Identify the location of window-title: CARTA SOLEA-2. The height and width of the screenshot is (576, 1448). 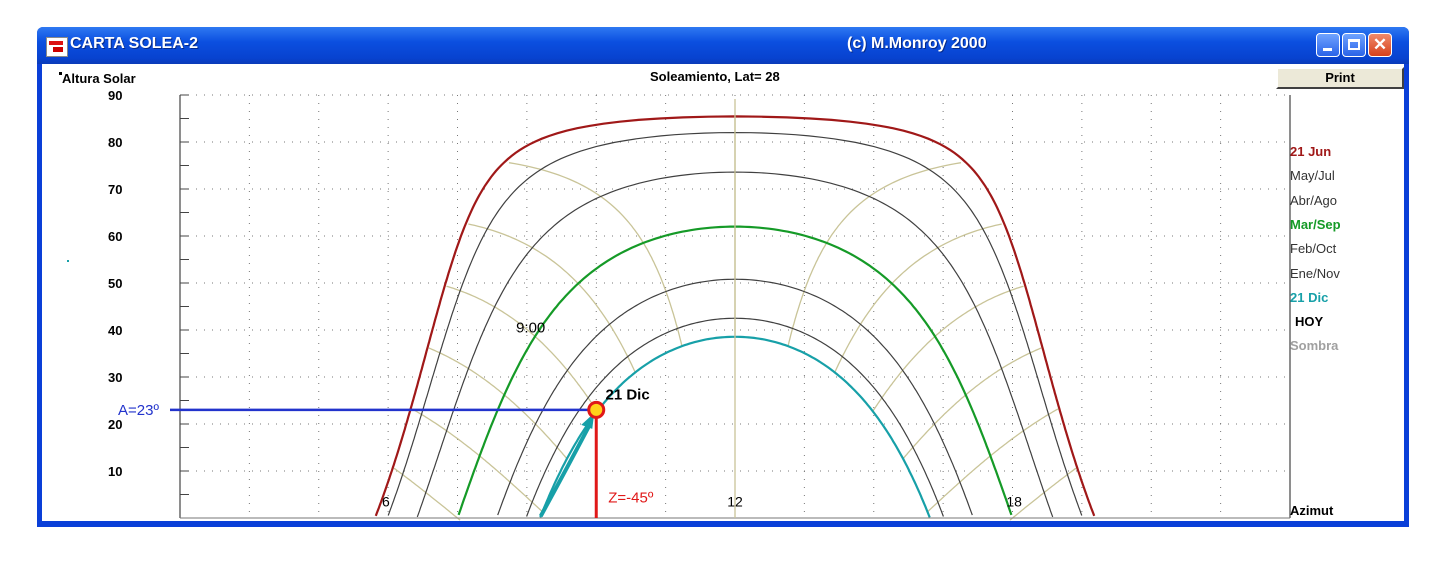
(134, 43).